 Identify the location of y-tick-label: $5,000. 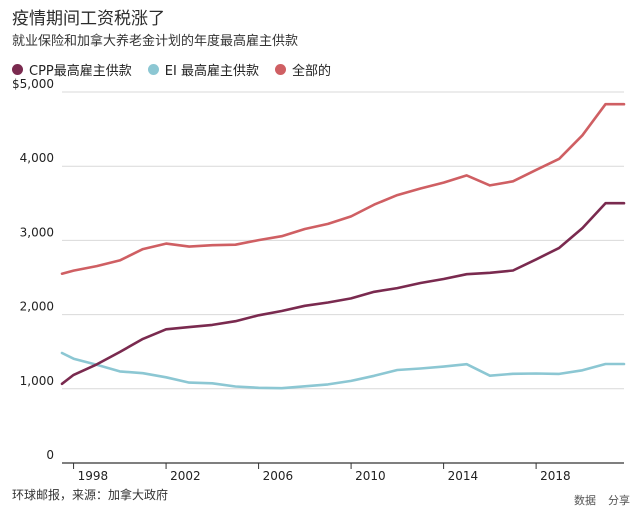
(33, 84).